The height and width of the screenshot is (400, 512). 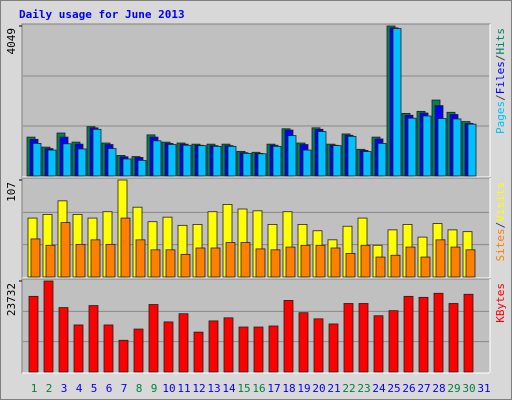 I want to click on x-tick-label: 16, so click(x=258, y=388).